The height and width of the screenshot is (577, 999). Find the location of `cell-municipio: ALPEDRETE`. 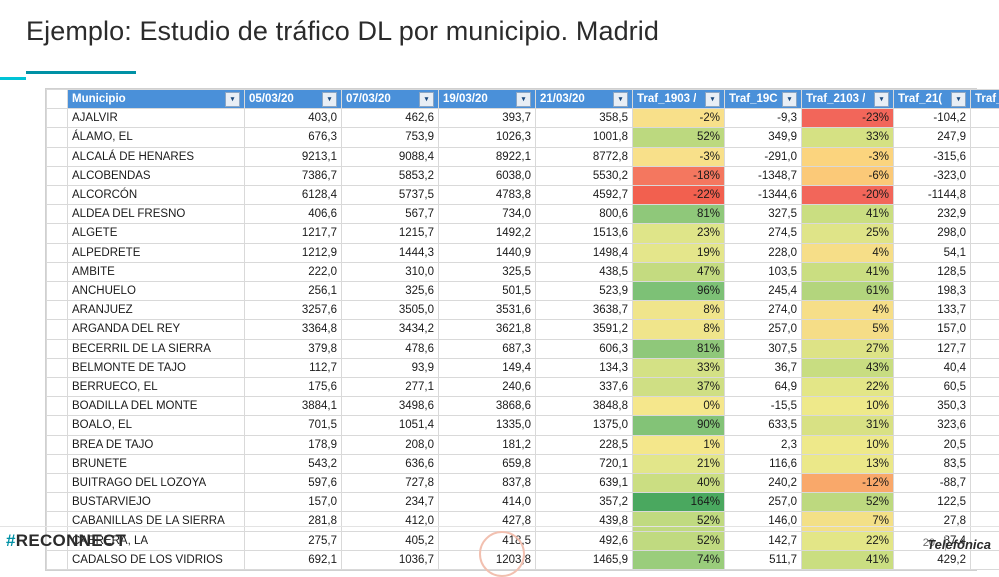

cell-municipio: ALPEDRETE is located at coordinates (156, 252).